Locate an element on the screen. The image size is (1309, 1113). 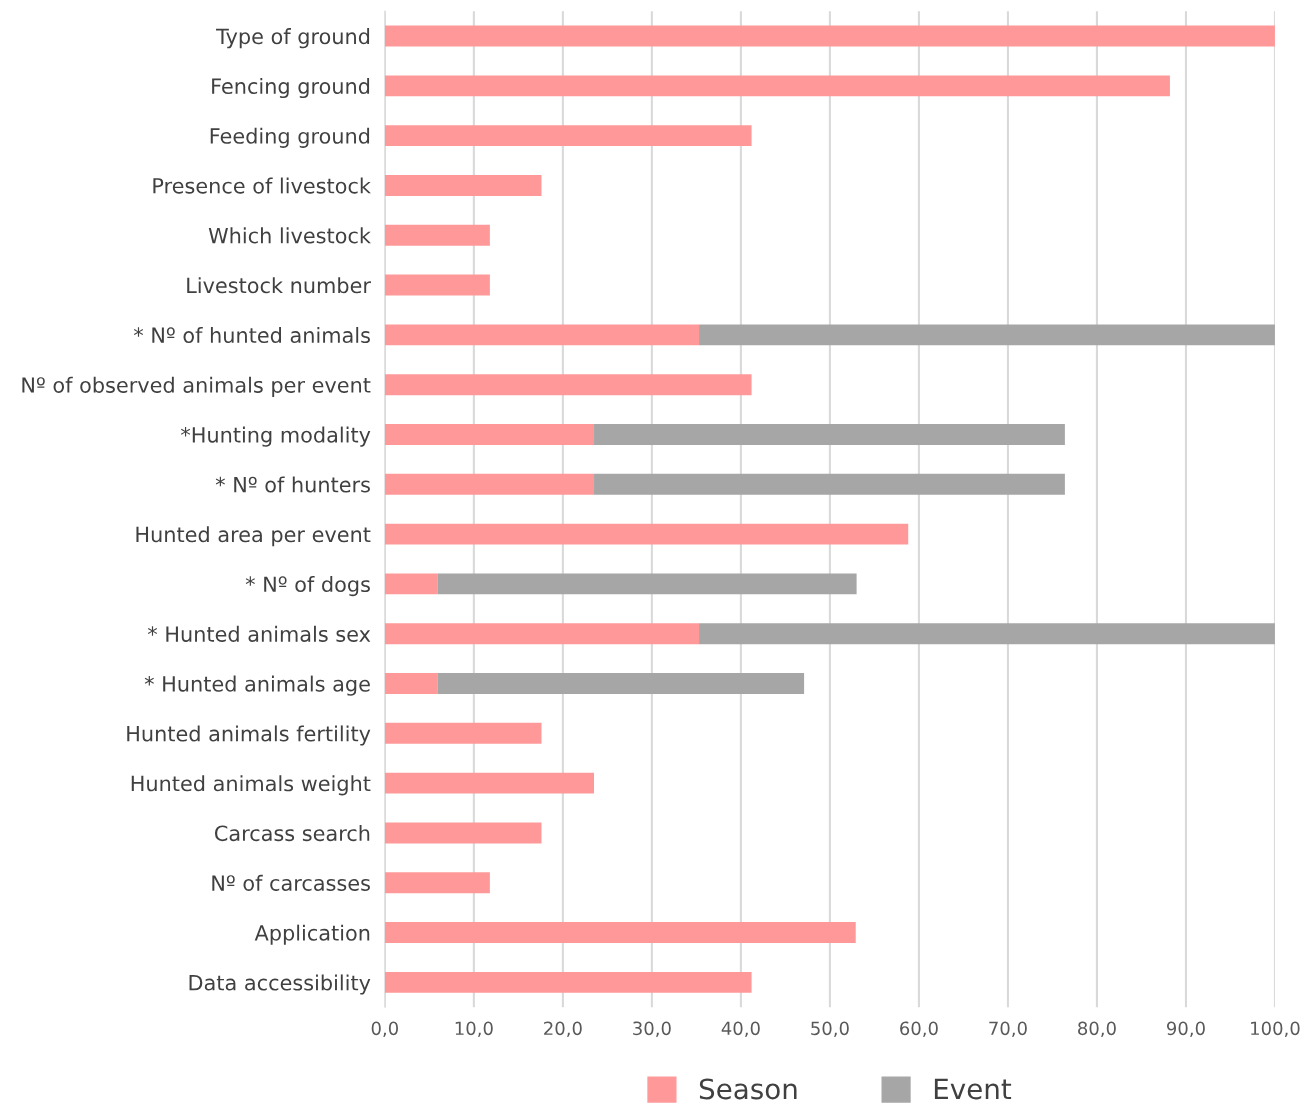
y-tick-label: * Hunted animals age is located at coordinates (257, 685).